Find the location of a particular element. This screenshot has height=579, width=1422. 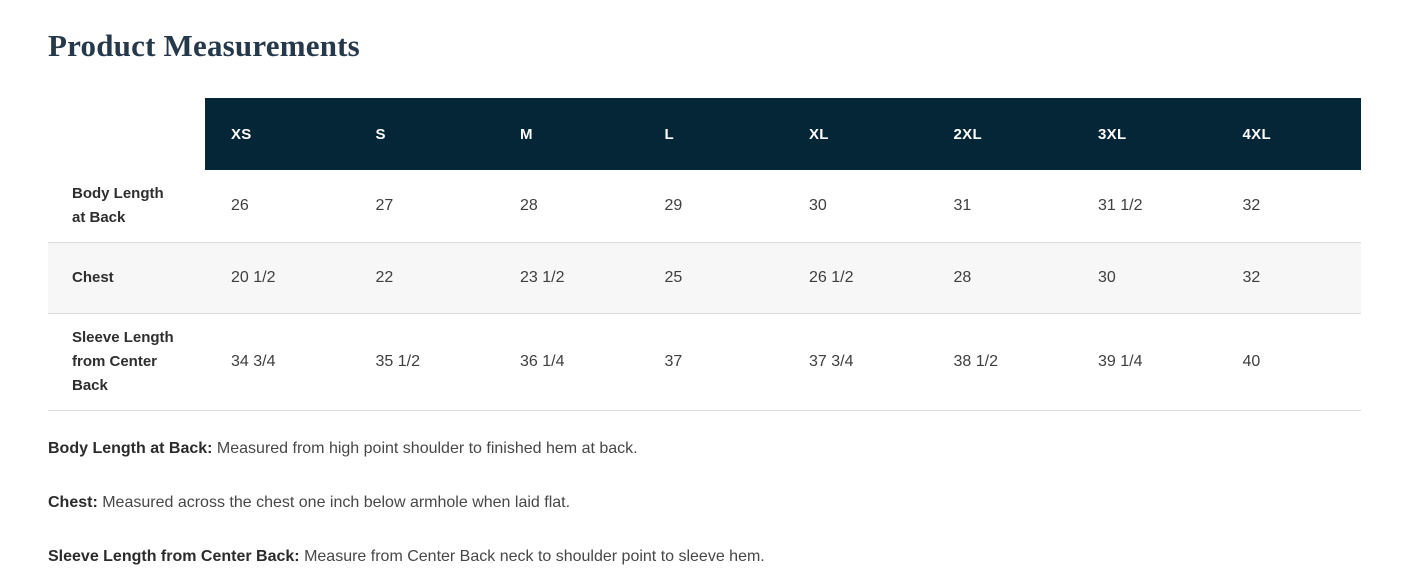

header-corner-cell is located at coordinates (126, 134).